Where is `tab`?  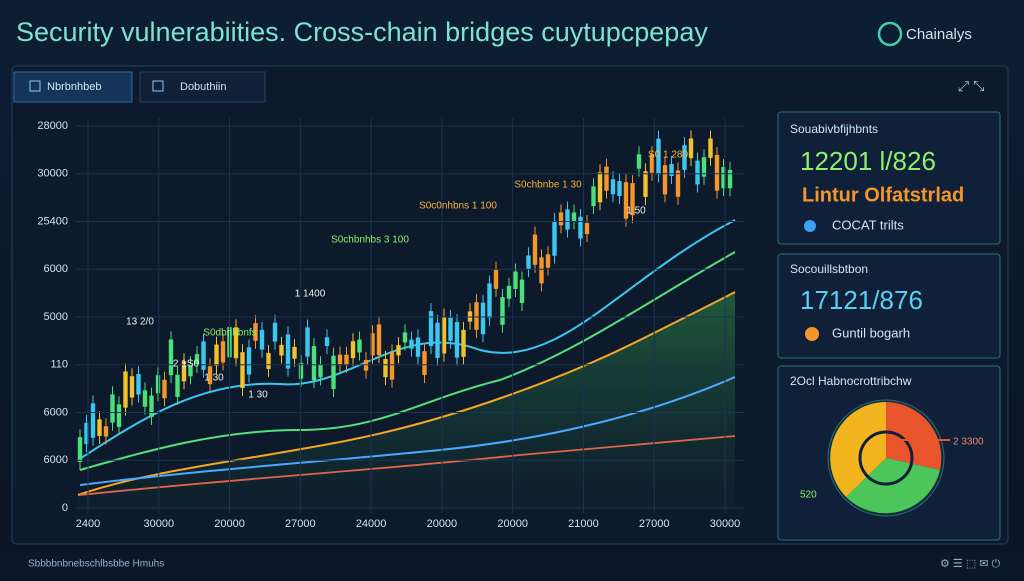
tab is located at coordinates (202, 87).